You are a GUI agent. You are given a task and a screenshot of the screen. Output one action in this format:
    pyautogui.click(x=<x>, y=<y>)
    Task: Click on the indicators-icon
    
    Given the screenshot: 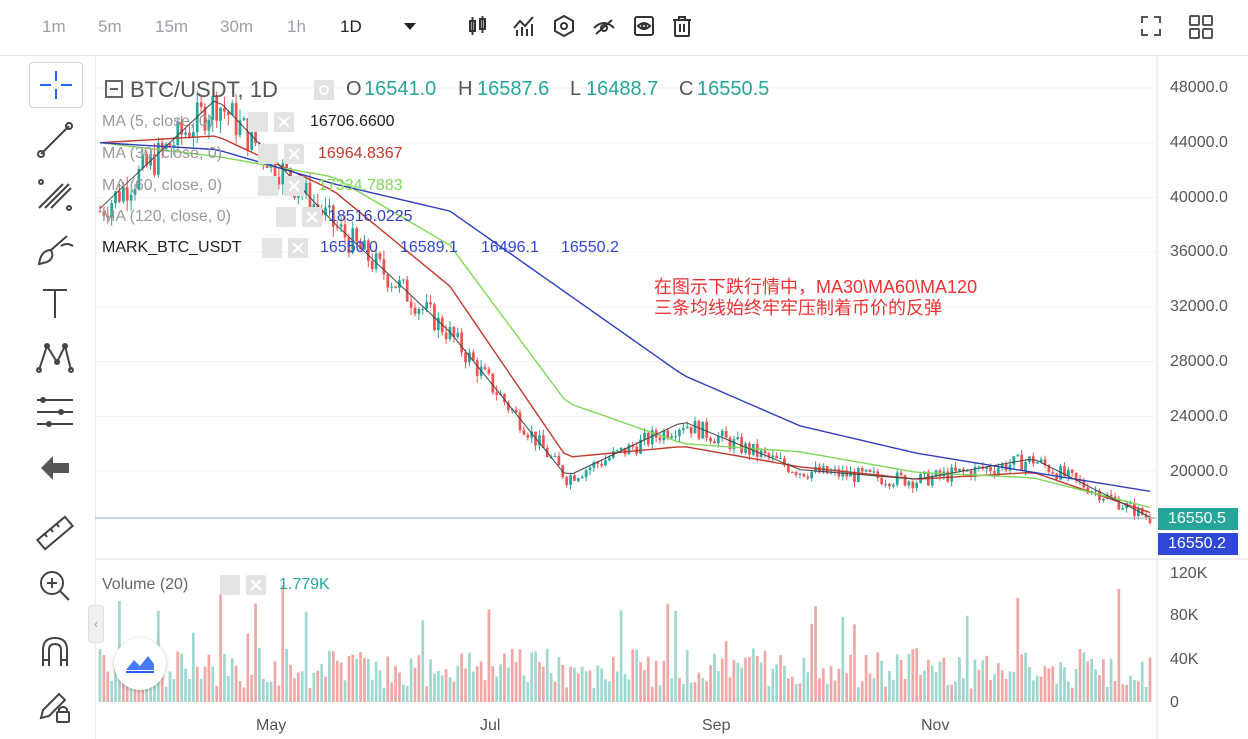 What is the action you would take?
    pyautogui.click(x=524, y=26)
    